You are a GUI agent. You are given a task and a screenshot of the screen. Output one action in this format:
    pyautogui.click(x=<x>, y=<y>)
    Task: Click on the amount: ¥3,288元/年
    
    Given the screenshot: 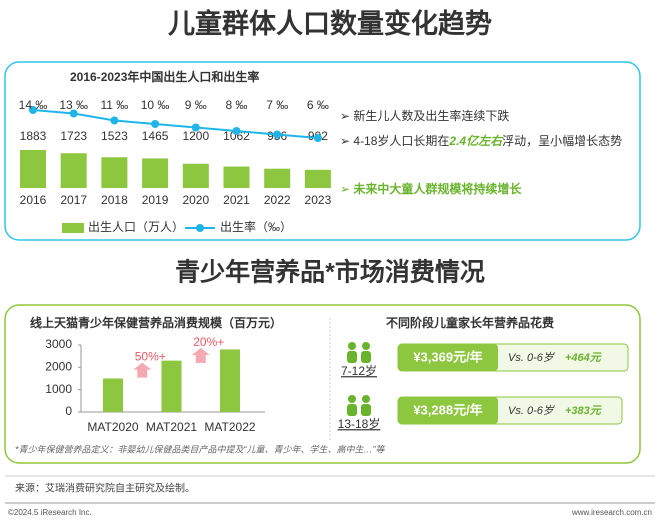 What is the action you would take?
    pyautogui.click(x=447, y=409)
    